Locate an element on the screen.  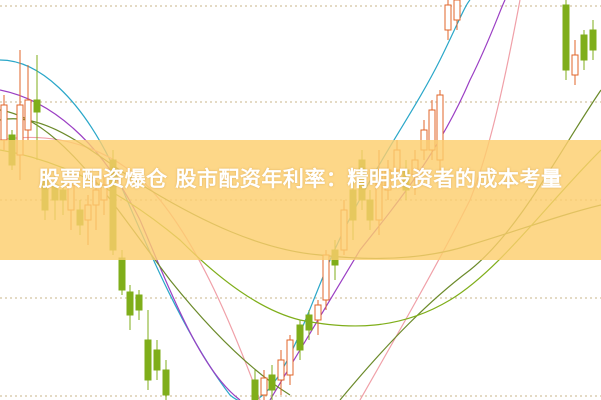
article-title: 股票配资爆仓 股市配资年利率：精明投资者的成本考量 is located at coordinates (300, 179).